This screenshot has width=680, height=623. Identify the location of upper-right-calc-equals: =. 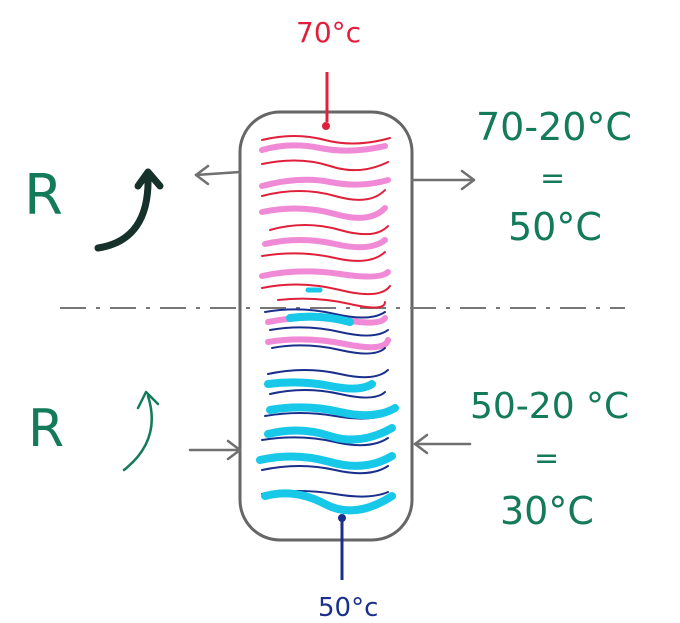
(552, 178).